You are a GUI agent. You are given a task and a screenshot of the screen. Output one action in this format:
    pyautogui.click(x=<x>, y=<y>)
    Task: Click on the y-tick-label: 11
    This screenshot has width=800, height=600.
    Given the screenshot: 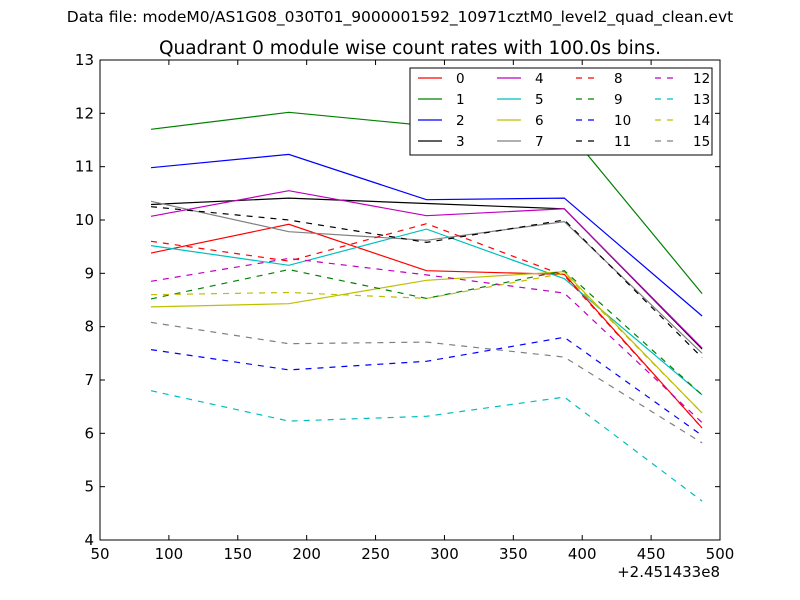 What is the action you would take?
    pyautogui.click(x=84, y=167)
    